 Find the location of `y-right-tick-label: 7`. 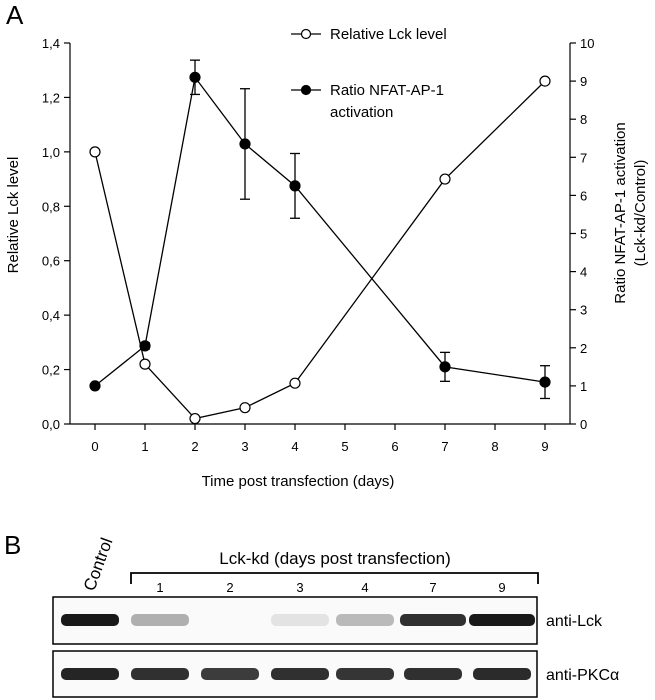

y-right-tick-label: 7 is located at coordinates (583, 157).